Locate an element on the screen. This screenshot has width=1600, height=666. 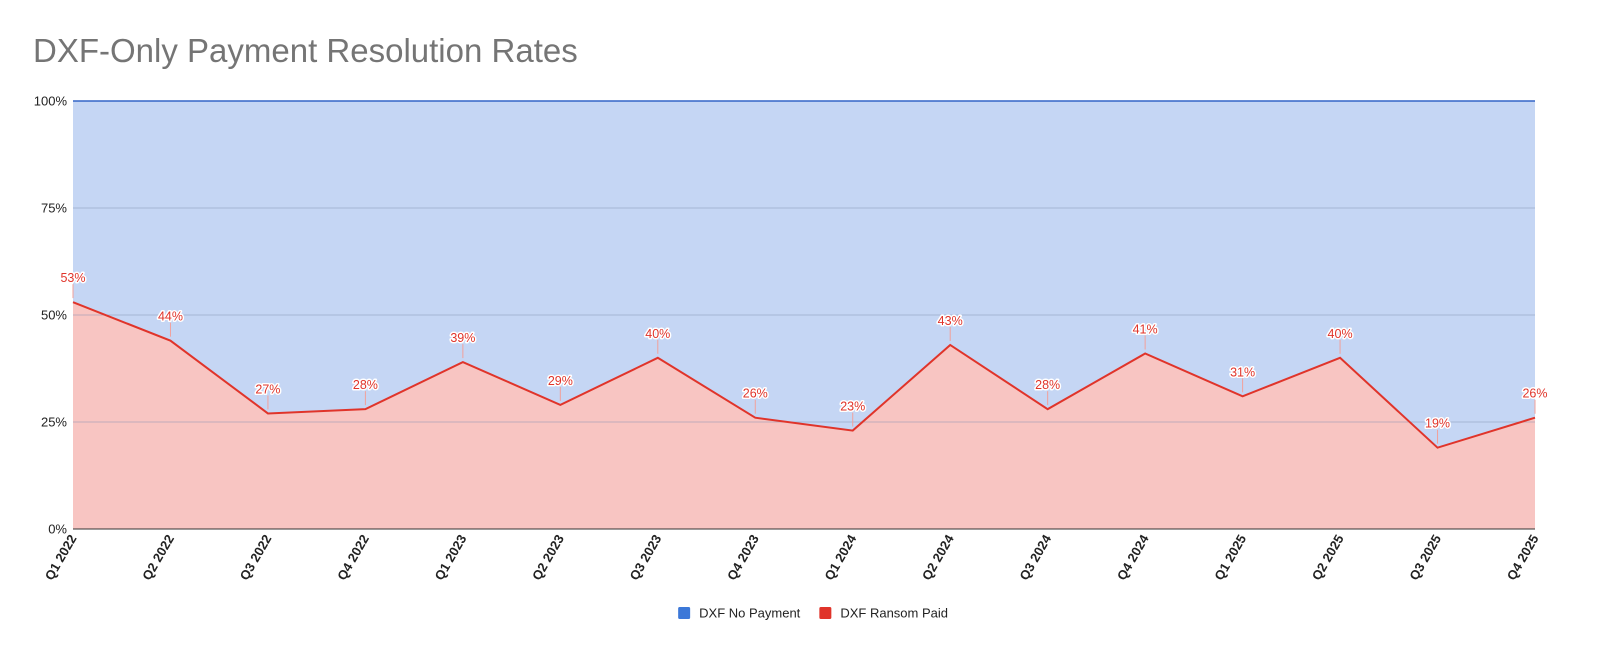
y-tick-label: 100% is located at coordinates (51, 101).